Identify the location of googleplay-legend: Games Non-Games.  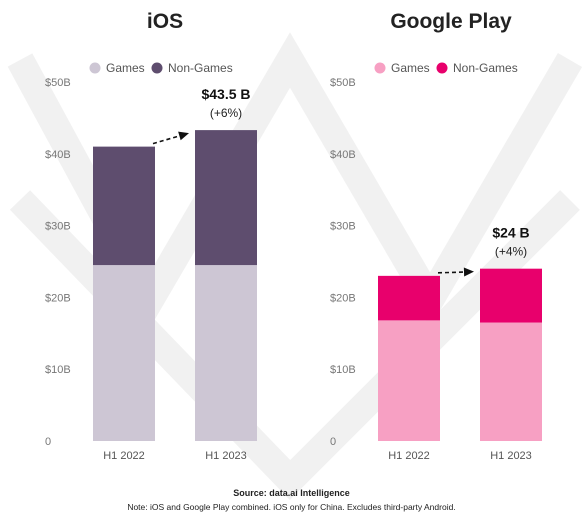
(446, 68).